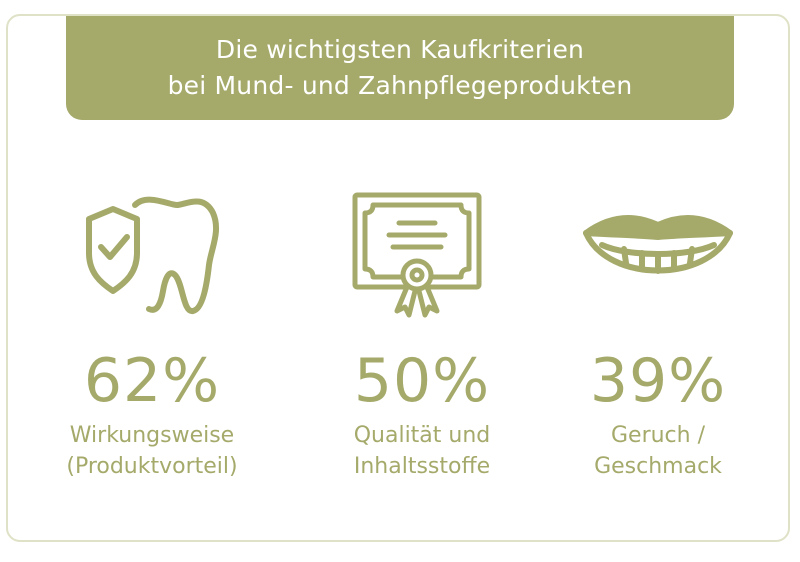 The width and height of the screenshot is (800, 562). Describe the element at coordinates (152, 435) in the screenshot. I see `label-line-1: Wirkungsweise` at that location.